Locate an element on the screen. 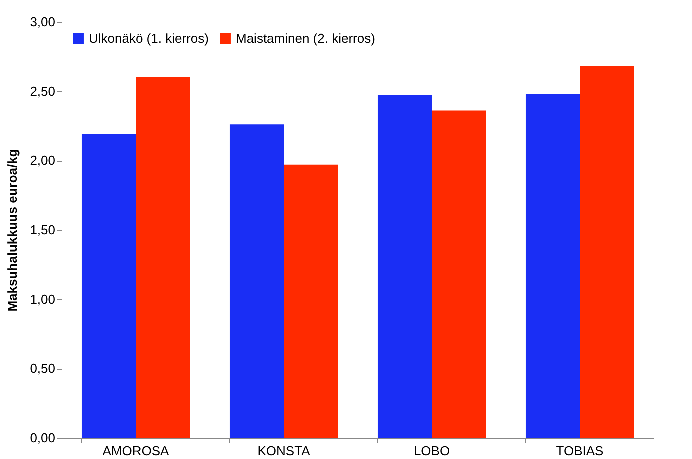  legend-label: Ulkonäkö (1. kierros) is located at coordinates (149, 38).